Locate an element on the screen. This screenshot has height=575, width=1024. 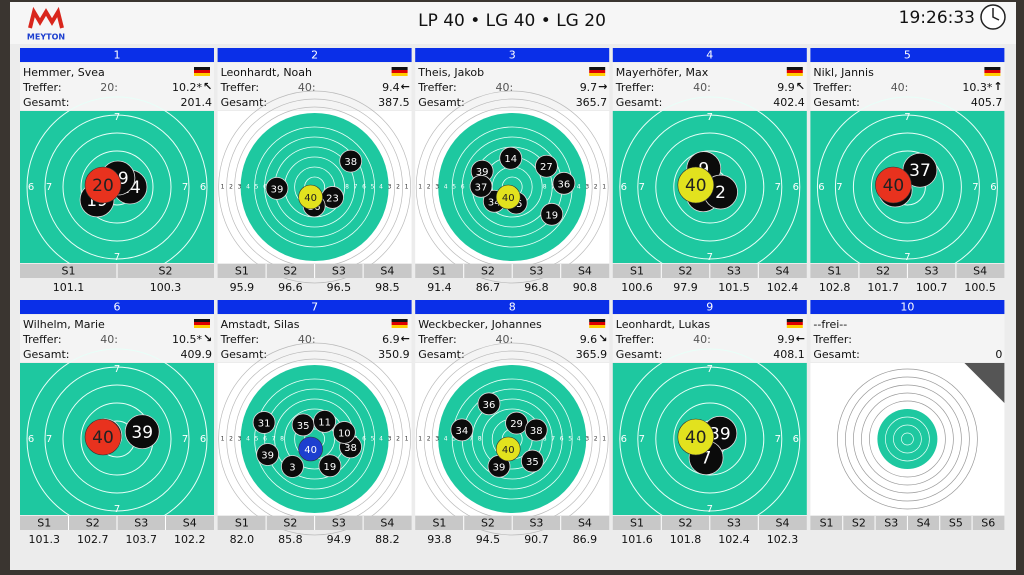
series-value: 102.3 is located at coordinates (783, 539).